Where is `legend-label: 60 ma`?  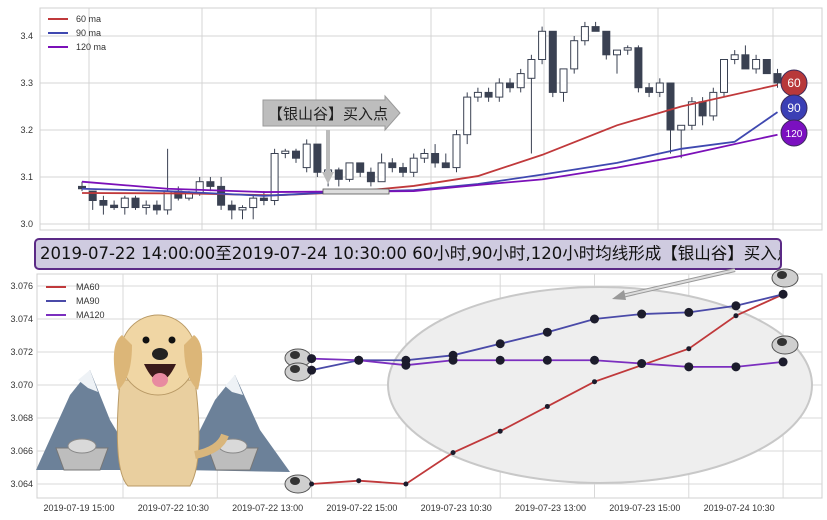
legend-label: 60 ma is located at coordinates (88, 19).